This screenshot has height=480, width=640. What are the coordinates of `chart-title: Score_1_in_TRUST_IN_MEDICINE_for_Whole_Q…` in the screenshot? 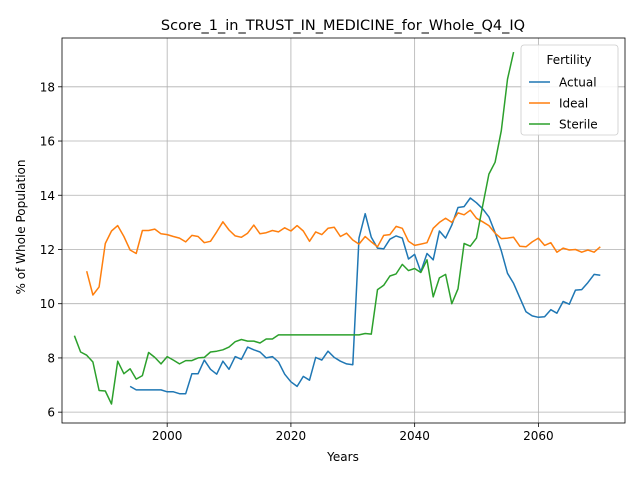 It's located at (343, 26).